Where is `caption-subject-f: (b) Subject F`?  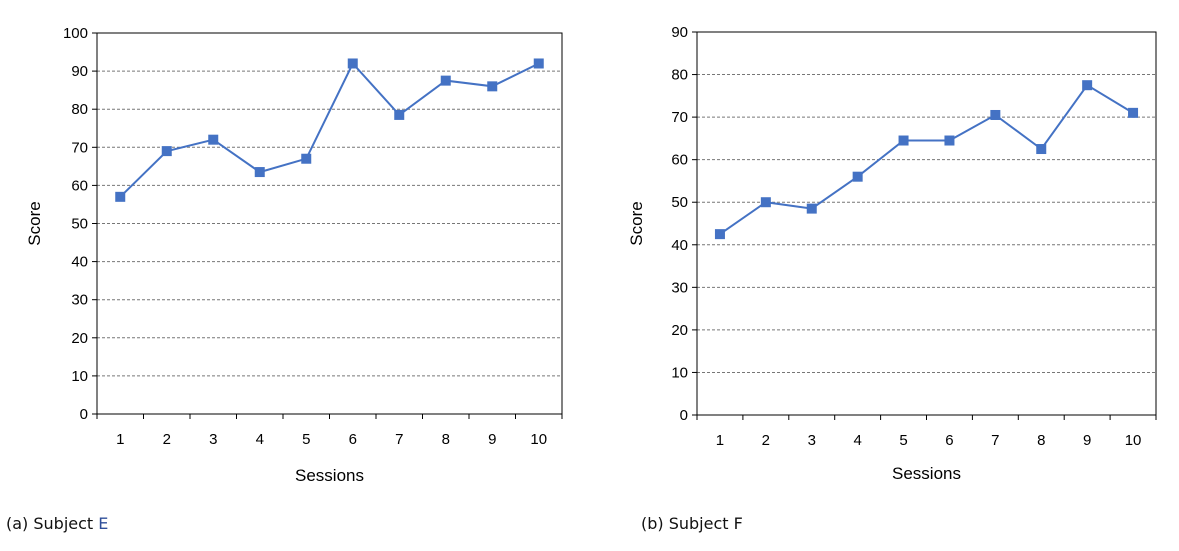 caption-subject-f: (b) Subject F is located at coordinates (692, 523).